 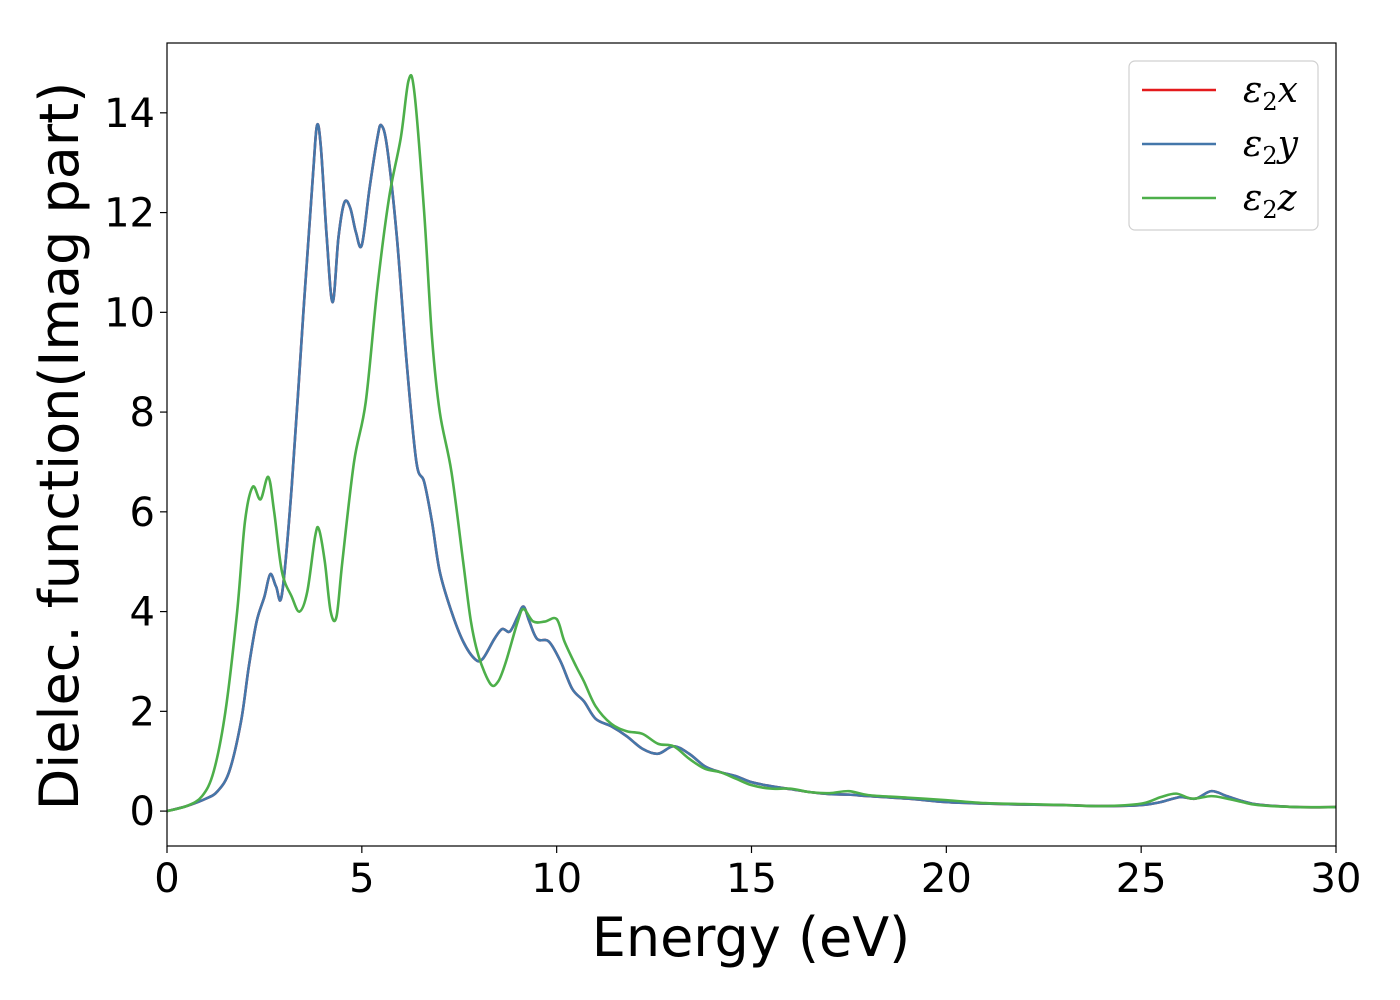 I want to click on x-tick-label: 20, so click(x=946, y=879).